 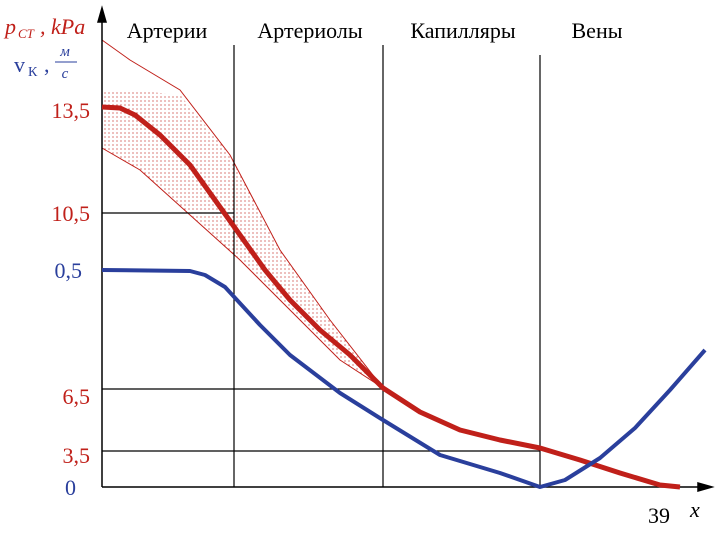 I want to click on v-unit-num: м, so click(x=64, y=52).